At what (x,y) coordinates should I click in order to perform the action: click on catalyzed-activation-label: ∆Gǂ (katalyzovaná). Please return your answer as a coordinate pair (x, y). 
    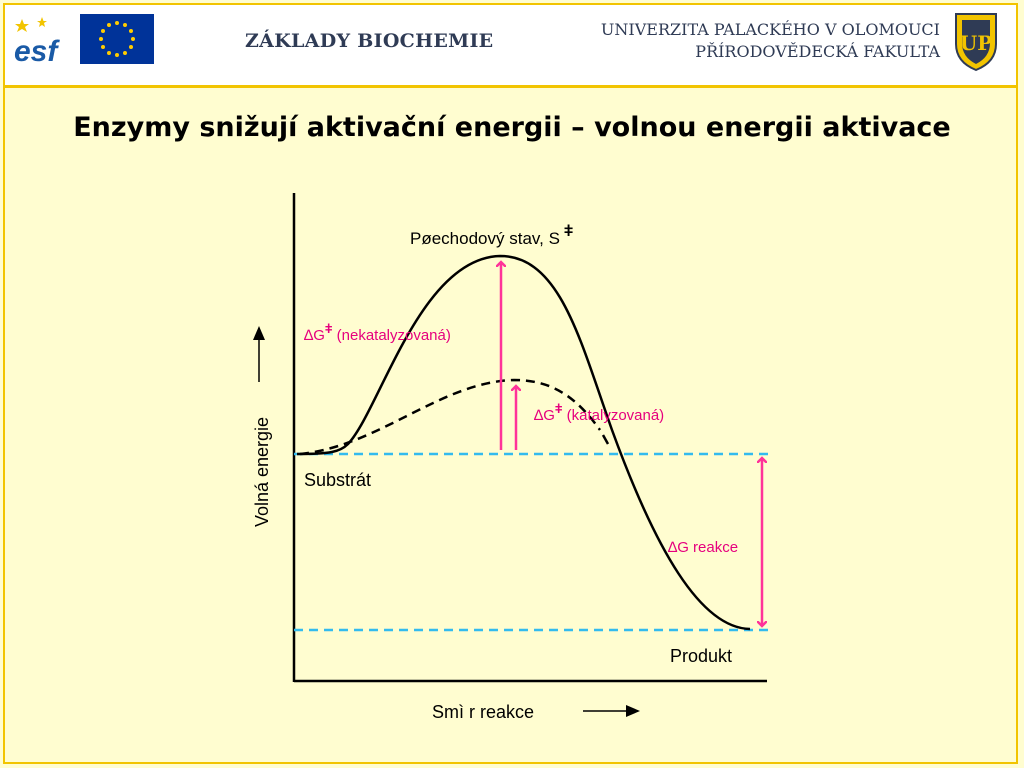
    Looking at the image, I should click on (599, 412).